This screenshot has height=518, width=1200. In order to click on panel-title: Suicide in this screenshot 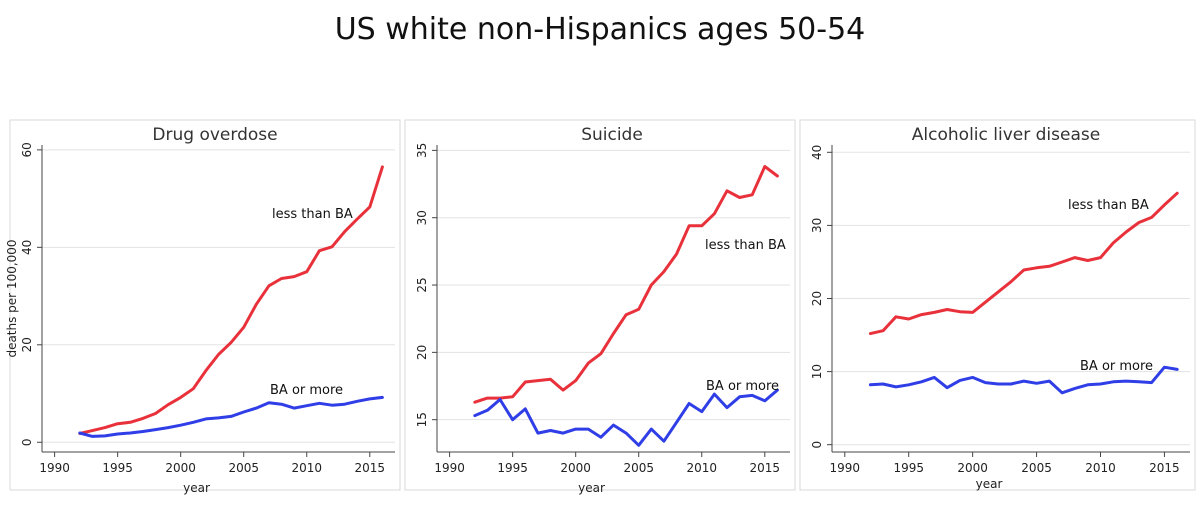, I will do `click(612, 135)`.